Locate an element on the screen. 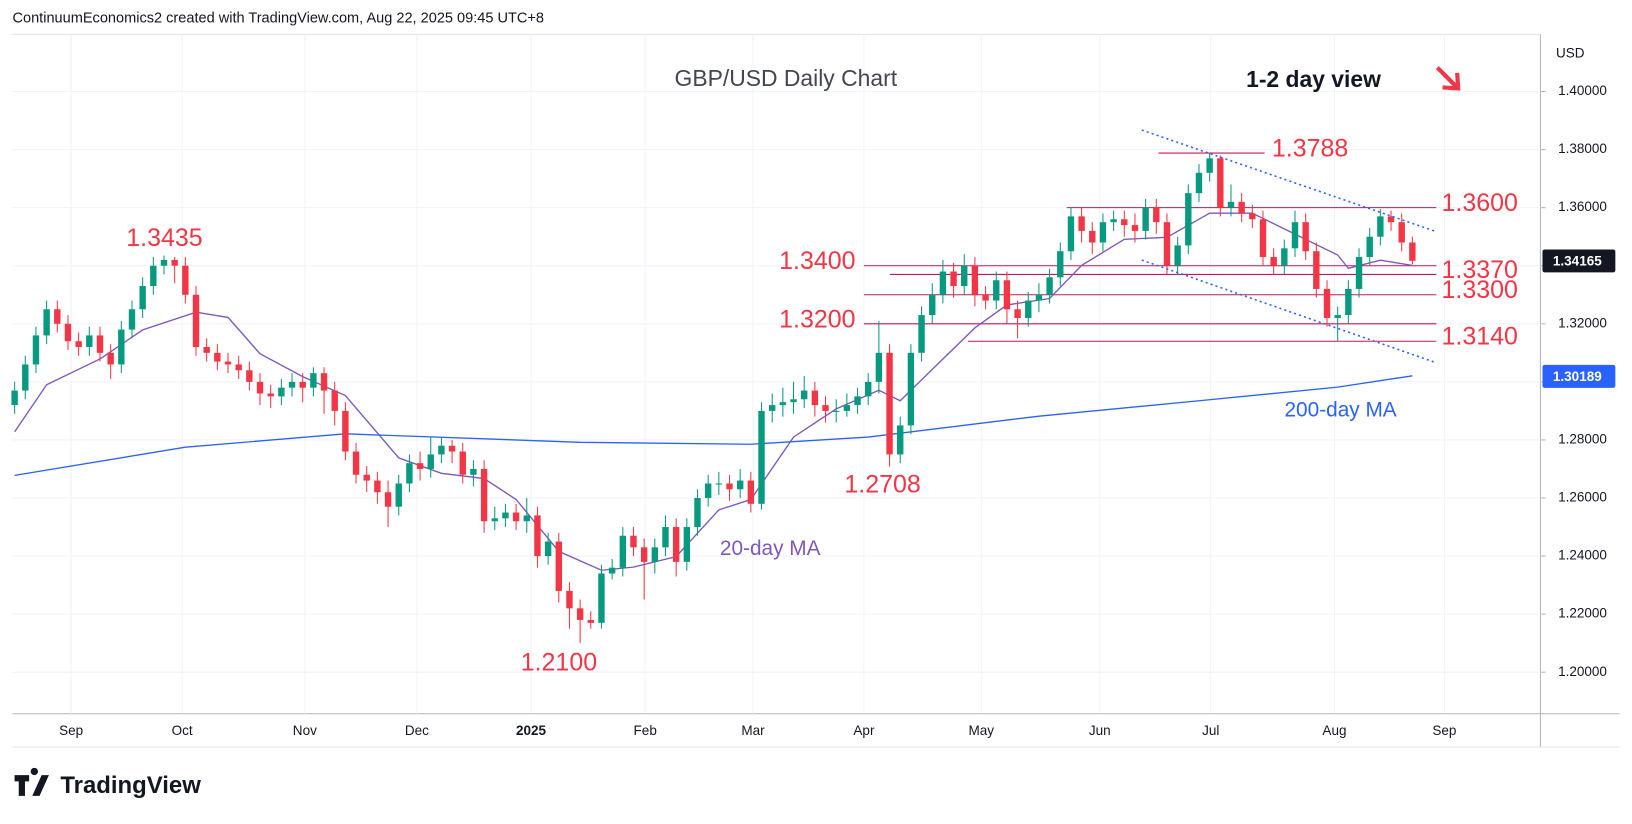 The height and width of the screenshot is (824, 1632). x-tick-label: Jun is located at coordinates (1100, 730).